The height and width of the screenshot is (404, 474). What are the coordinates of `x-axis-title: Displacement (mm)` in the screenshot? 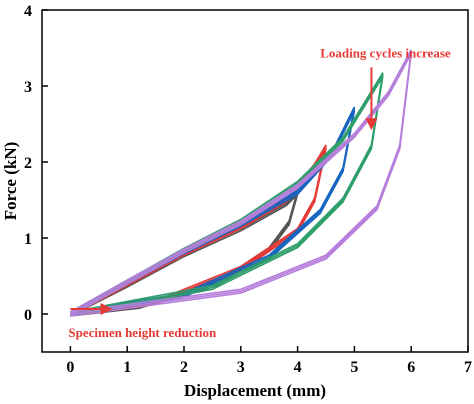 It's located at (255, 390).